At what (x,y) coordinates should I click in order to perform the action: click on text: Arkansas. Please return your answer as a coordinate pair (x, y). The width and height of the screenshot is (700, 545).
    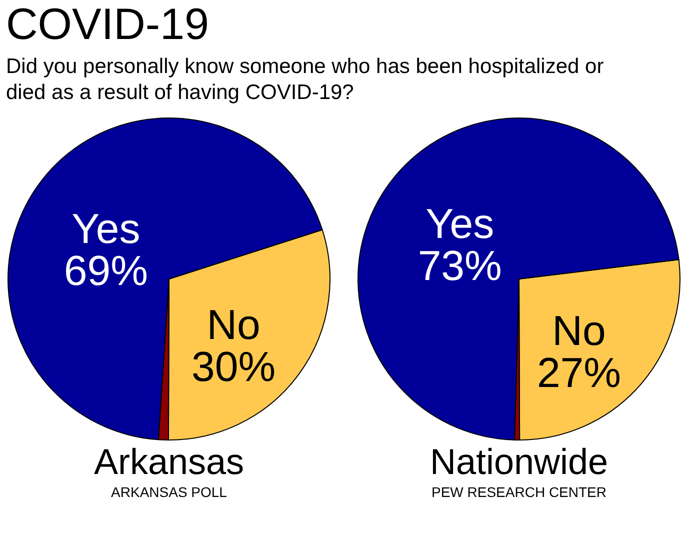
    Looking at the image, I should click on (169, 461).